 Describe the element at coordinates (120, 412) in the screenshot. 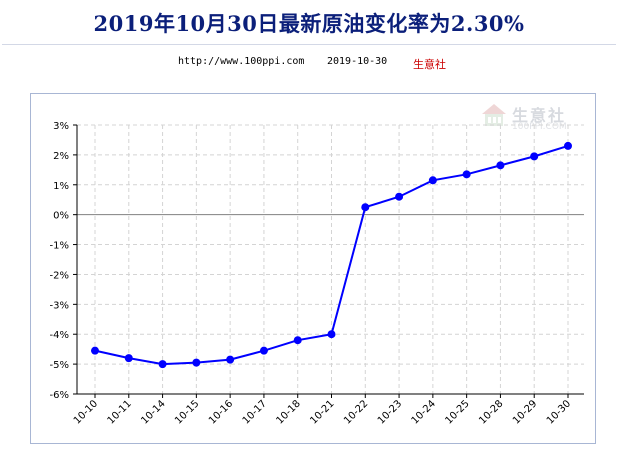

I see `x-tick-label: 10-11` at that location.